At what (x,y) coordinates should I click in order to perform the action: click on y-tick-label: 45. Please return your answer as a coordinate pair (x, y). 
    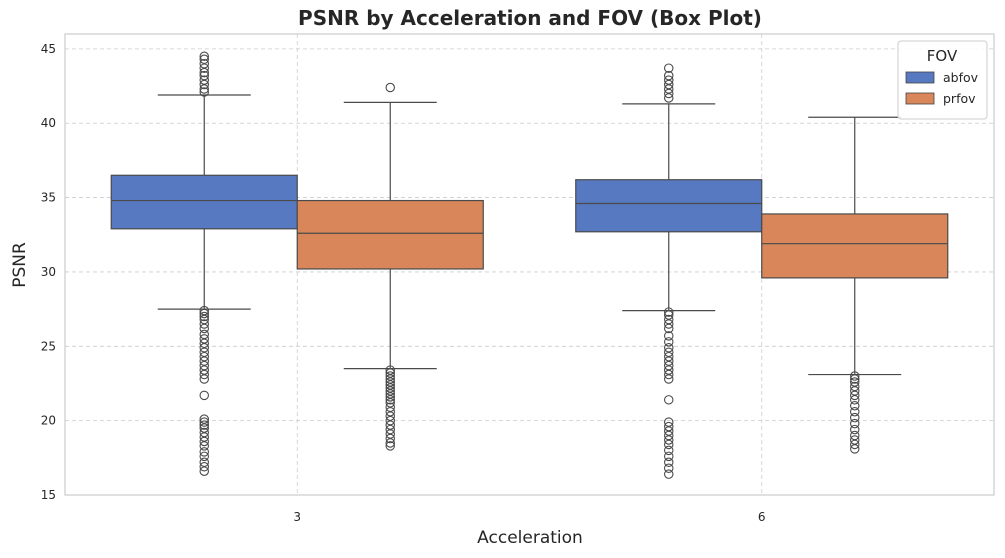
    Looking at the image, I should click on (48, 49).